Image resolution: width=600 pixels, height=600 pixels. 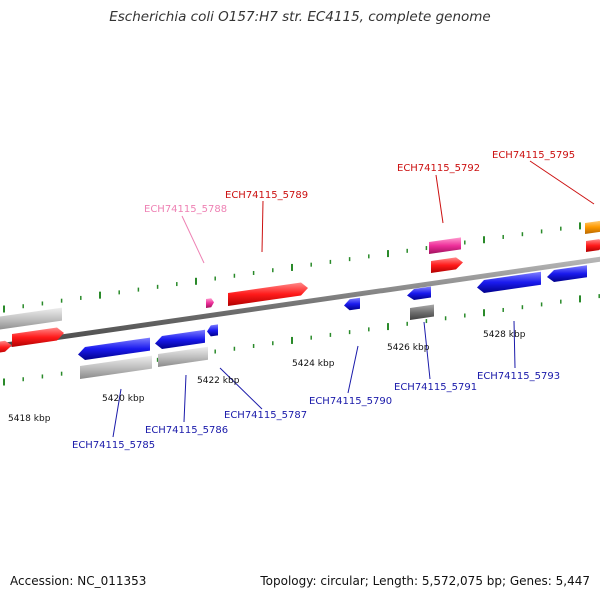 What do you see at coordinates (78, 581) in the screenshot?
I see `accession-text: Accession: NC_011353` at bounding box center [78, 581].